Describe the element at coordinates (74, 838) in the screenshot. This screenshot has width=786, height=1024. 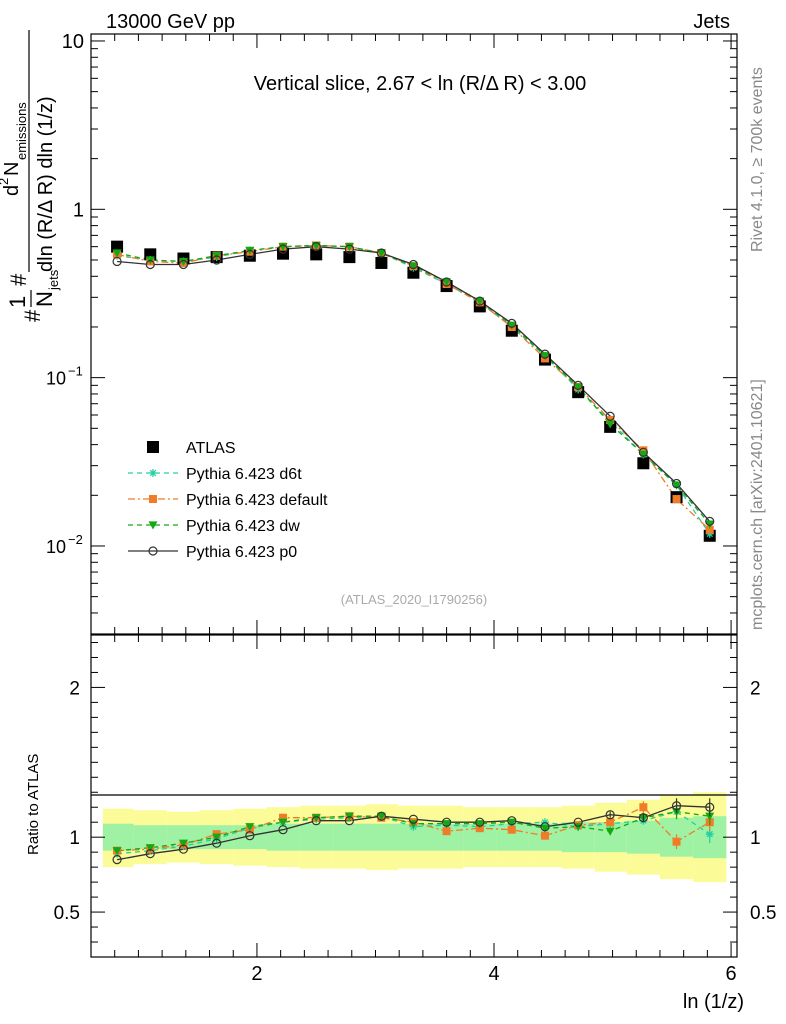
I see `ratio-y-tick-label-left: 1` at that location.